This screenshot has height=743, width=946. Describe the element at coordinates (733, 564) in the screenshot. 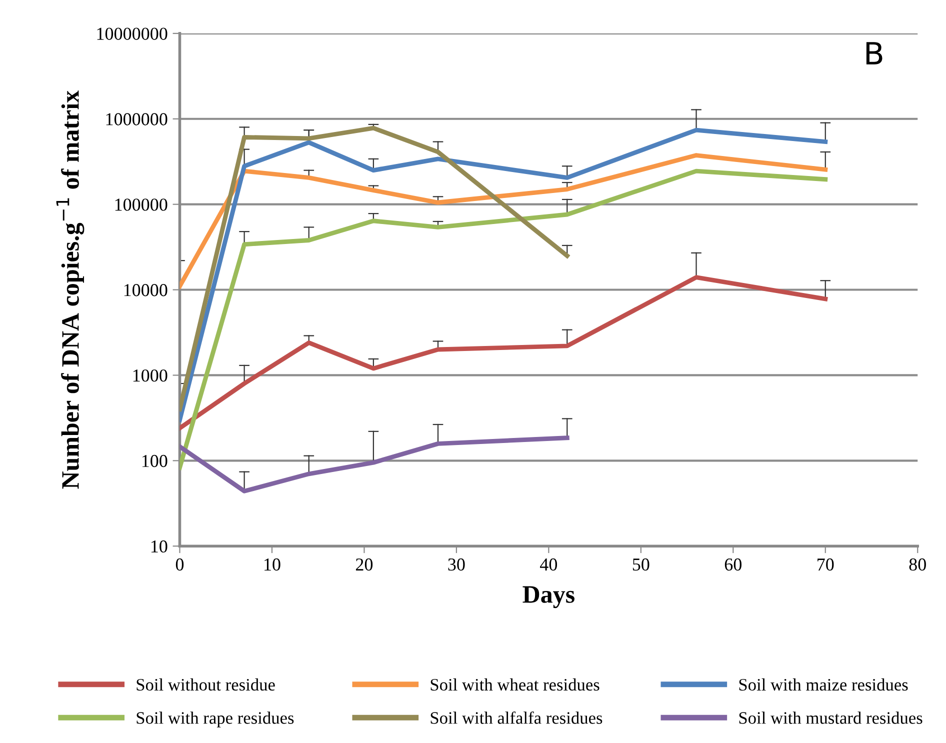

I see `x-tick-label: 60` at that location.